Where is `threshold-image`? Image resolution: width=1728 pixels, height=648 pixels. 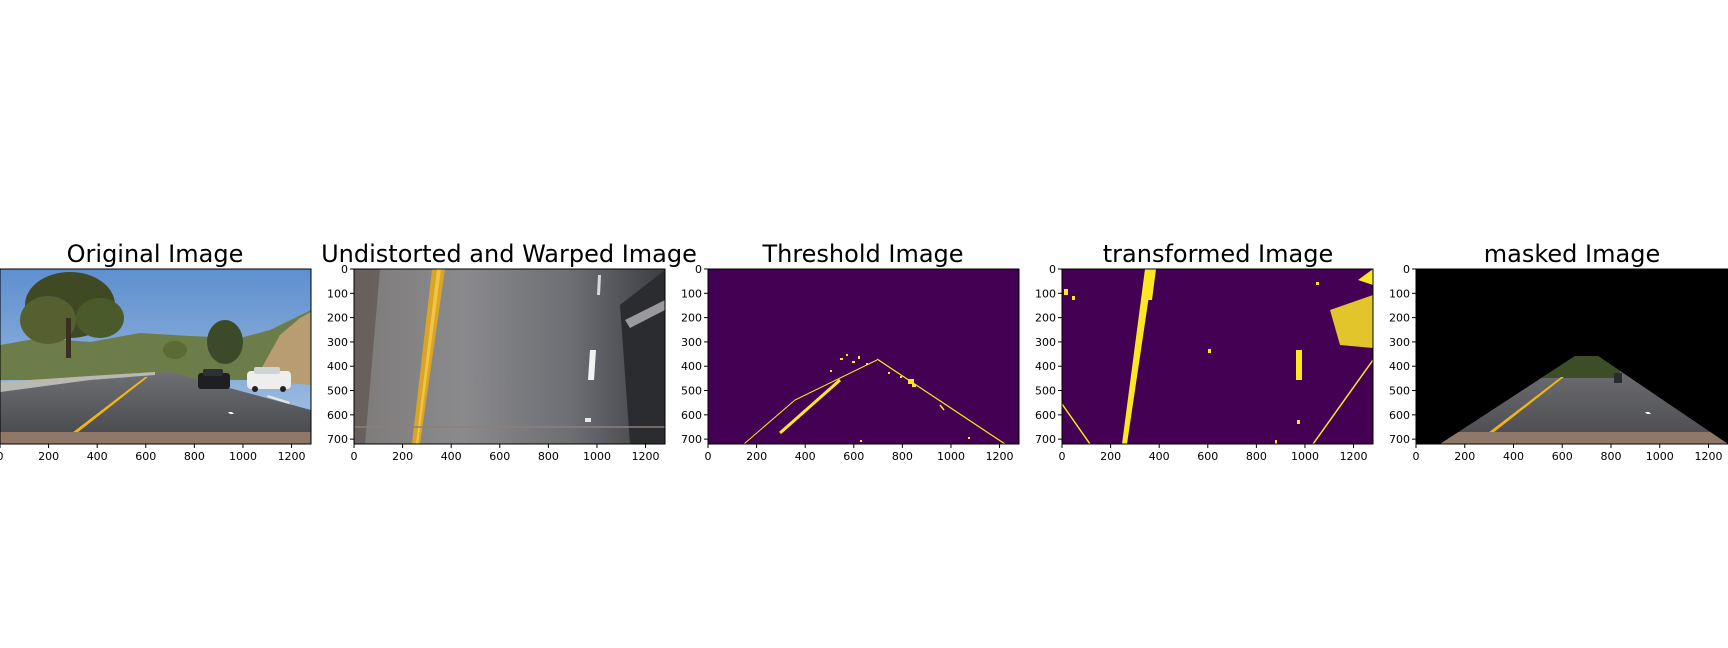
threshold-image is located at coordinates (863, 356).